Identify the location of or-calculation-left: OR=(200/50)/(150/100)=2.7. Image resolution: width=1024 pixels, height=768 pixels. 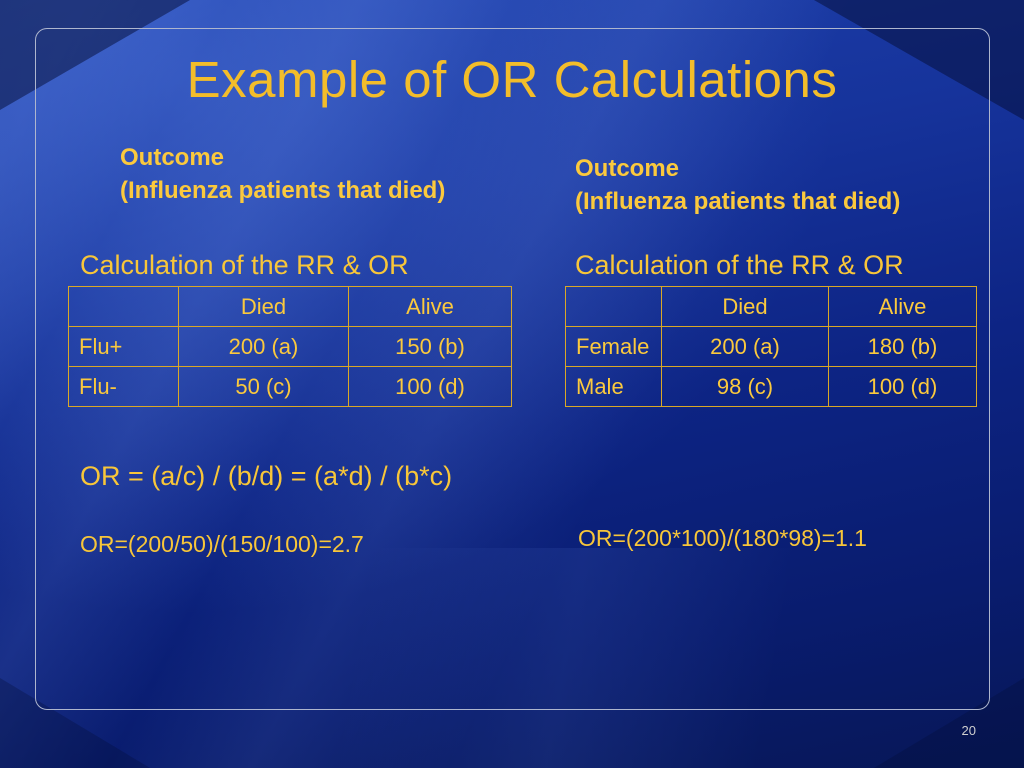
(222, 544).